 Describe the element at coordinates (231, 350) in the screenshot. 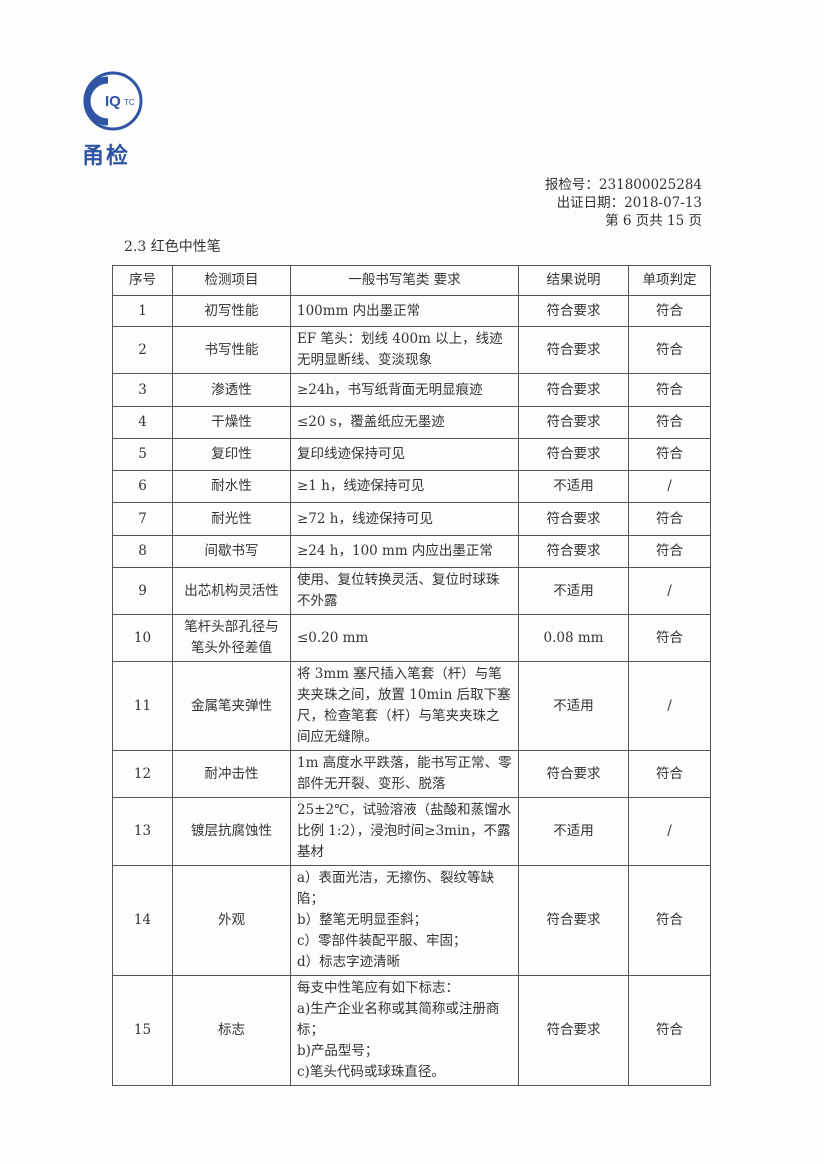

I see `test-item: 书写性能` at that location.